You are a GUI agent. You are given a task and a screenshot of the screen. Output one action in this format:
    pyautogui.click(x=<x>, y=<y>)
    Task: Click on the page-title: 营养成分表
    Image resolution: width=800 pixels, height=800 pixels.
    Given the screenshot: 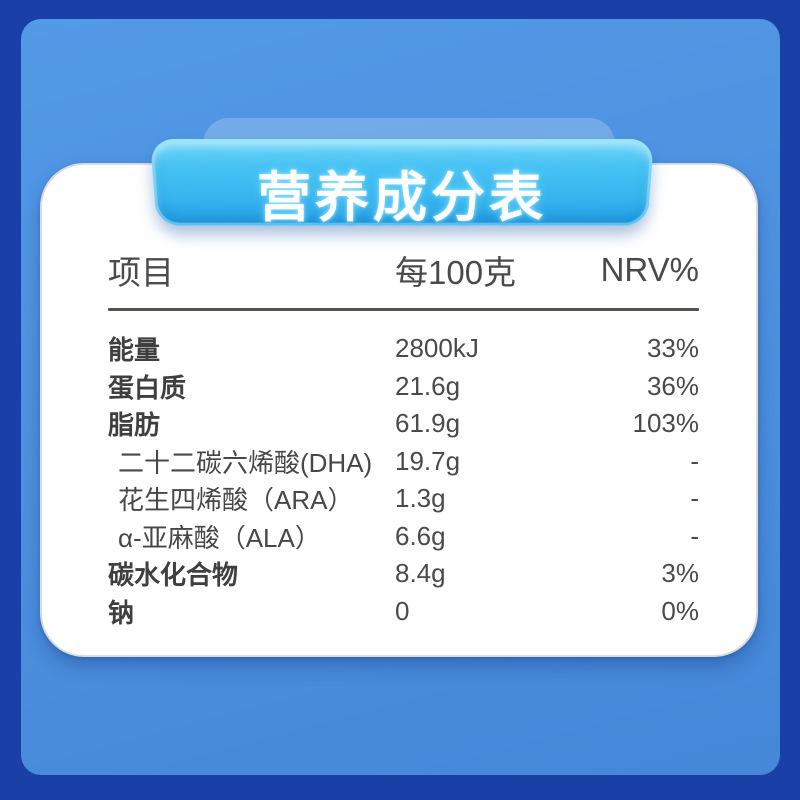 What is the action you would take?
    pyautogui.click(x=402, y=198)
    